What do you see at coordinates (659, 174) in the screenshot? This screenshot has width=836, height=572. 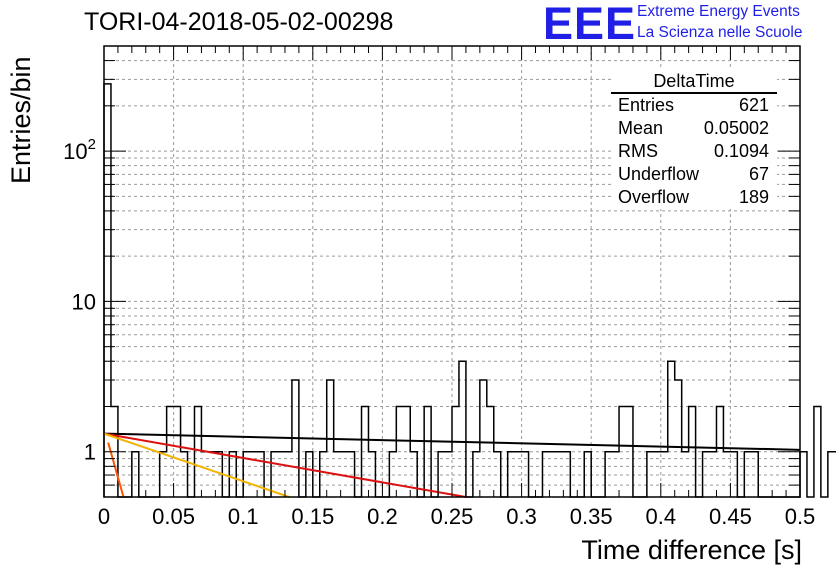 I see `stats-label: Underflow` at bounding box center [659, 174].